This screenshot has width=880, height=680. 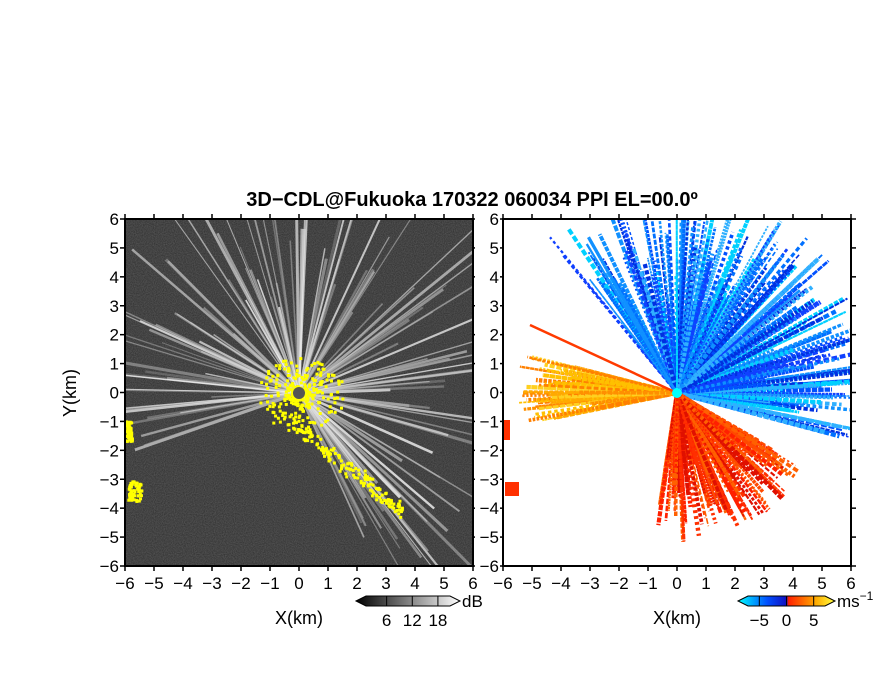 What do you see at coordinates (299, 618) in the screenshot?
I see `reflectivity-xlabel: X(km)` at bounding box center [299, 618].